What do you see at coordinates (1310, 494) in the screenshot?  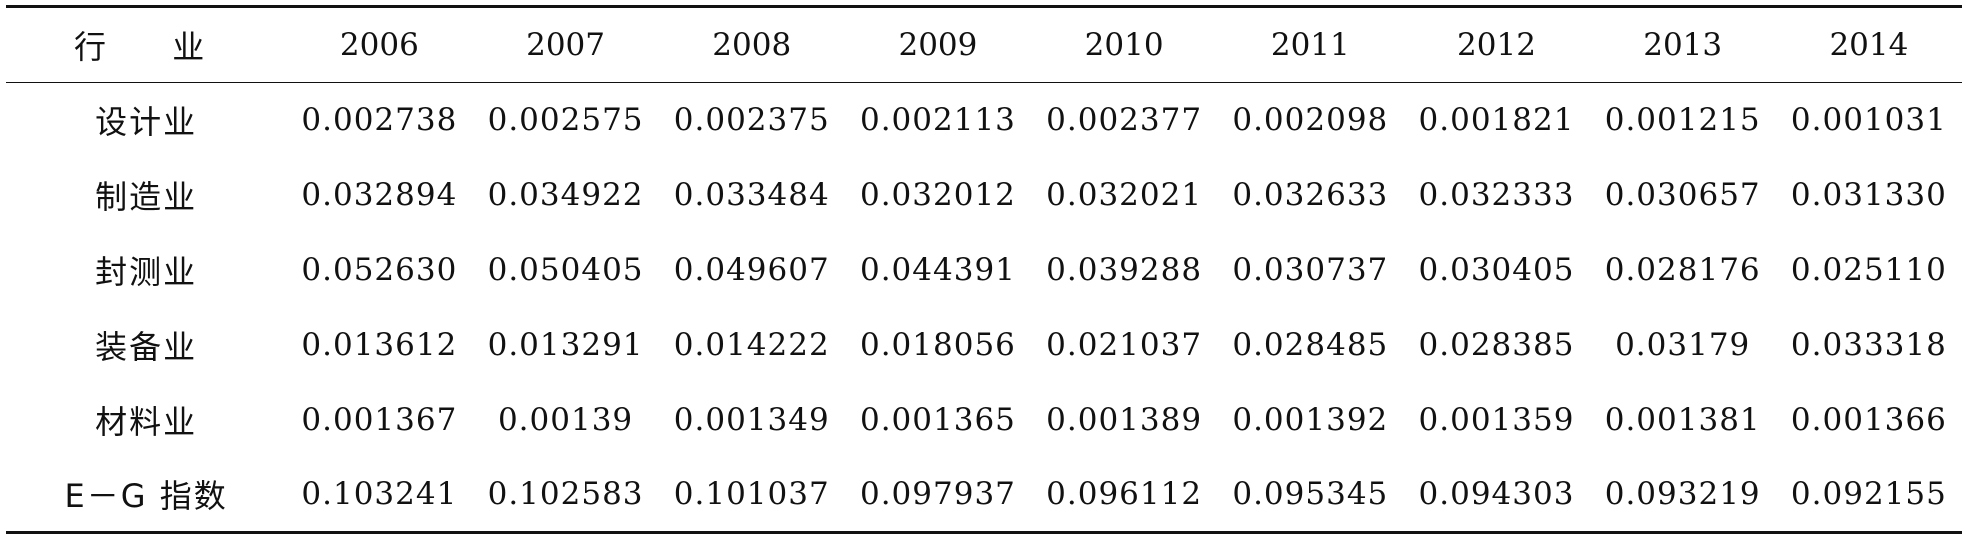 I see `table-cell-value: 0.095345` at bounding box center [1310, 494].